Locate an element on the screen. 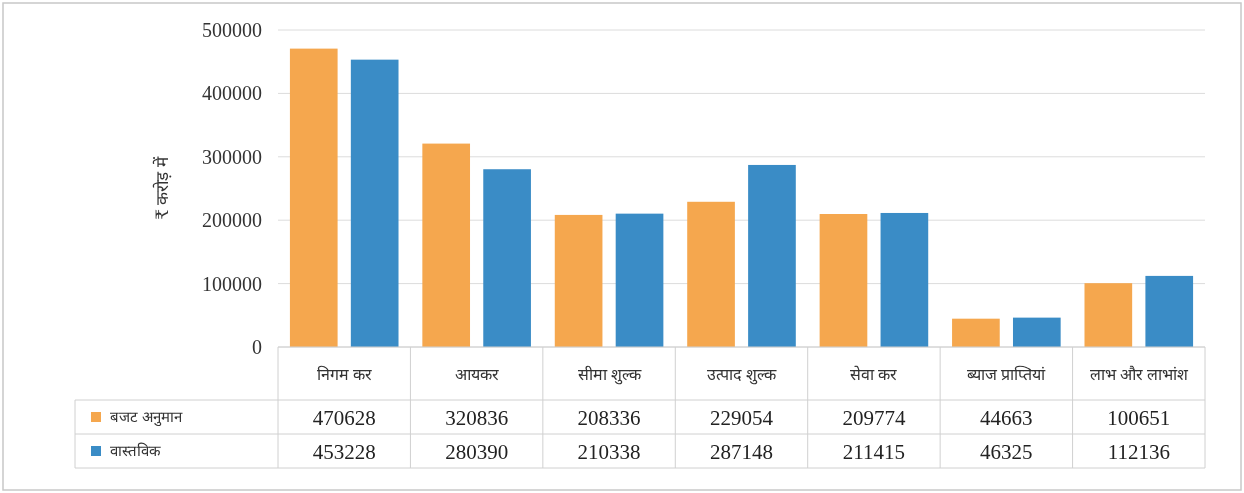 This screenshot has height=493, width=1244. data-label: 287148 is located at coordinates (741, 452).